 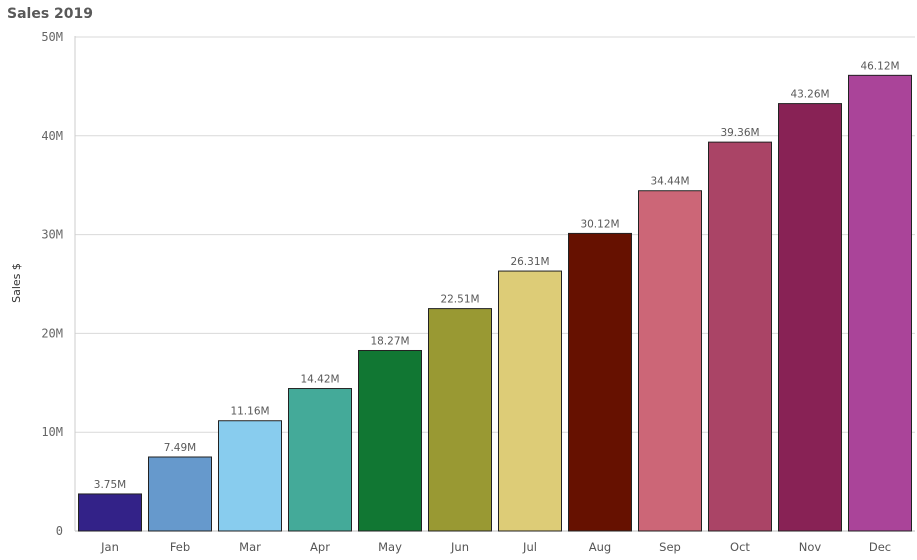 What do you see at coordinates (599, 224) in the screenshot?
I see `data-label: 30.12M` at bounding box center [599, 224].